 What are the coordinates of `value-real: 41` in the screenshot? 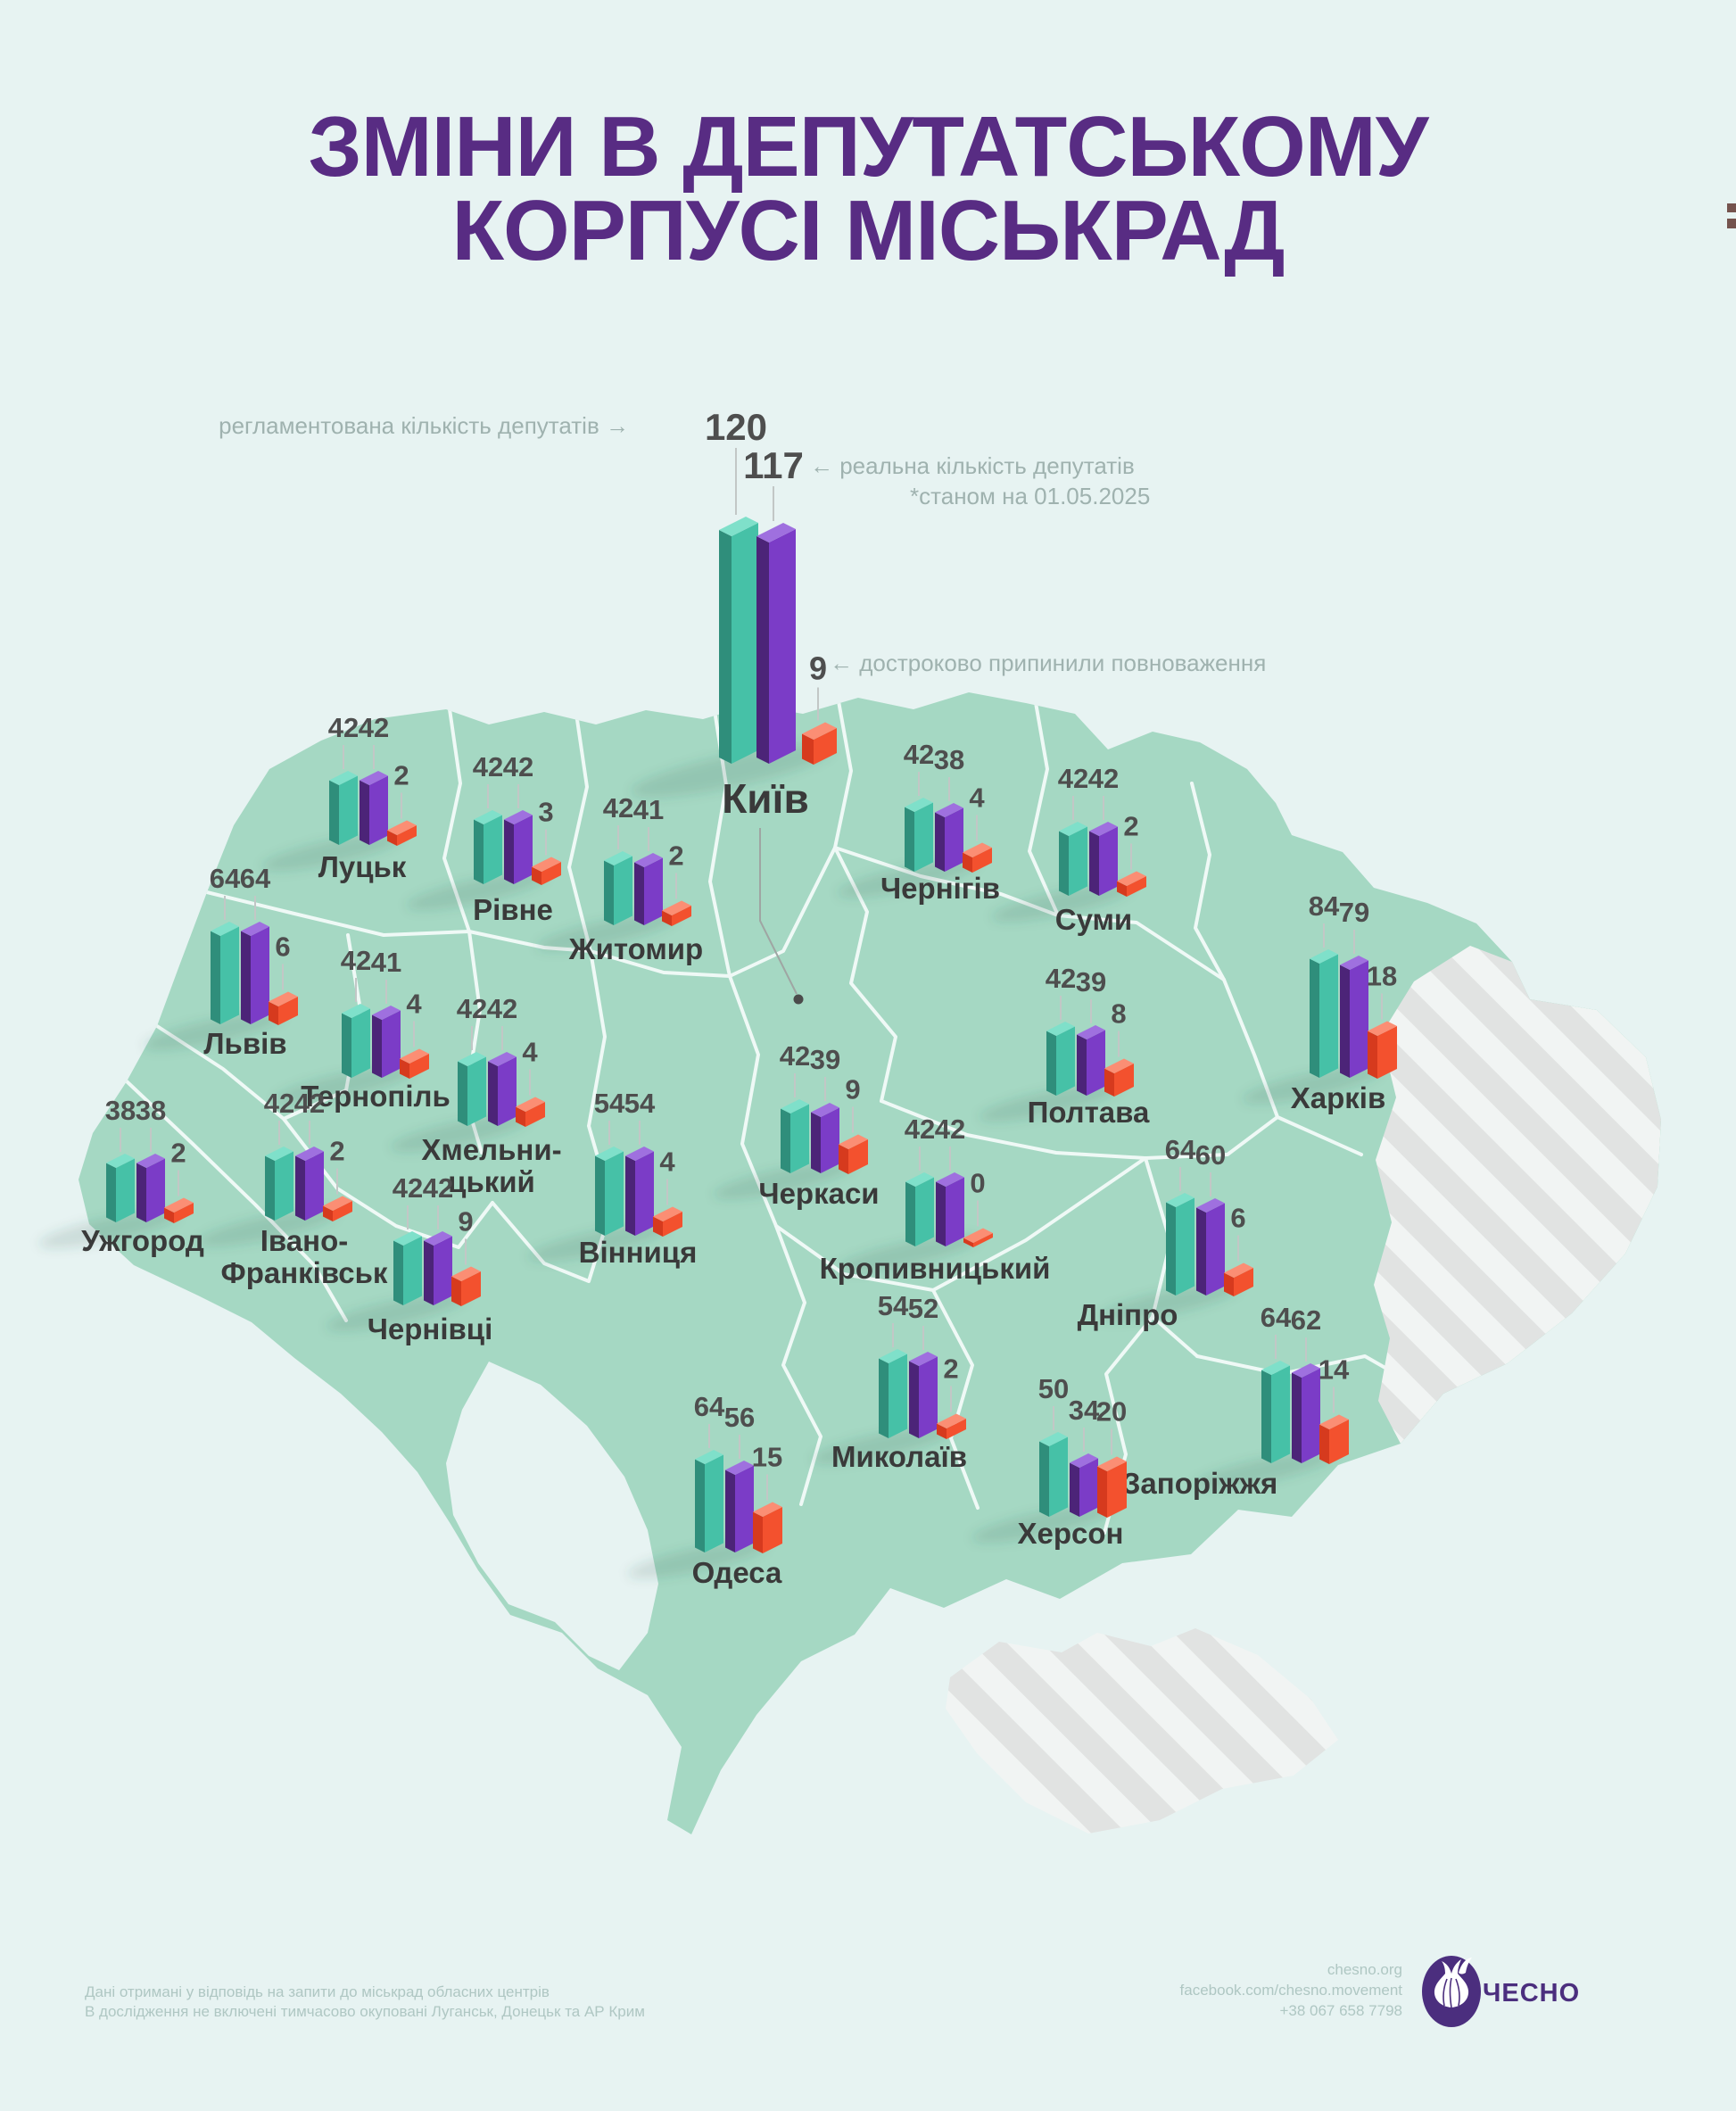 It's located at (386, 962).